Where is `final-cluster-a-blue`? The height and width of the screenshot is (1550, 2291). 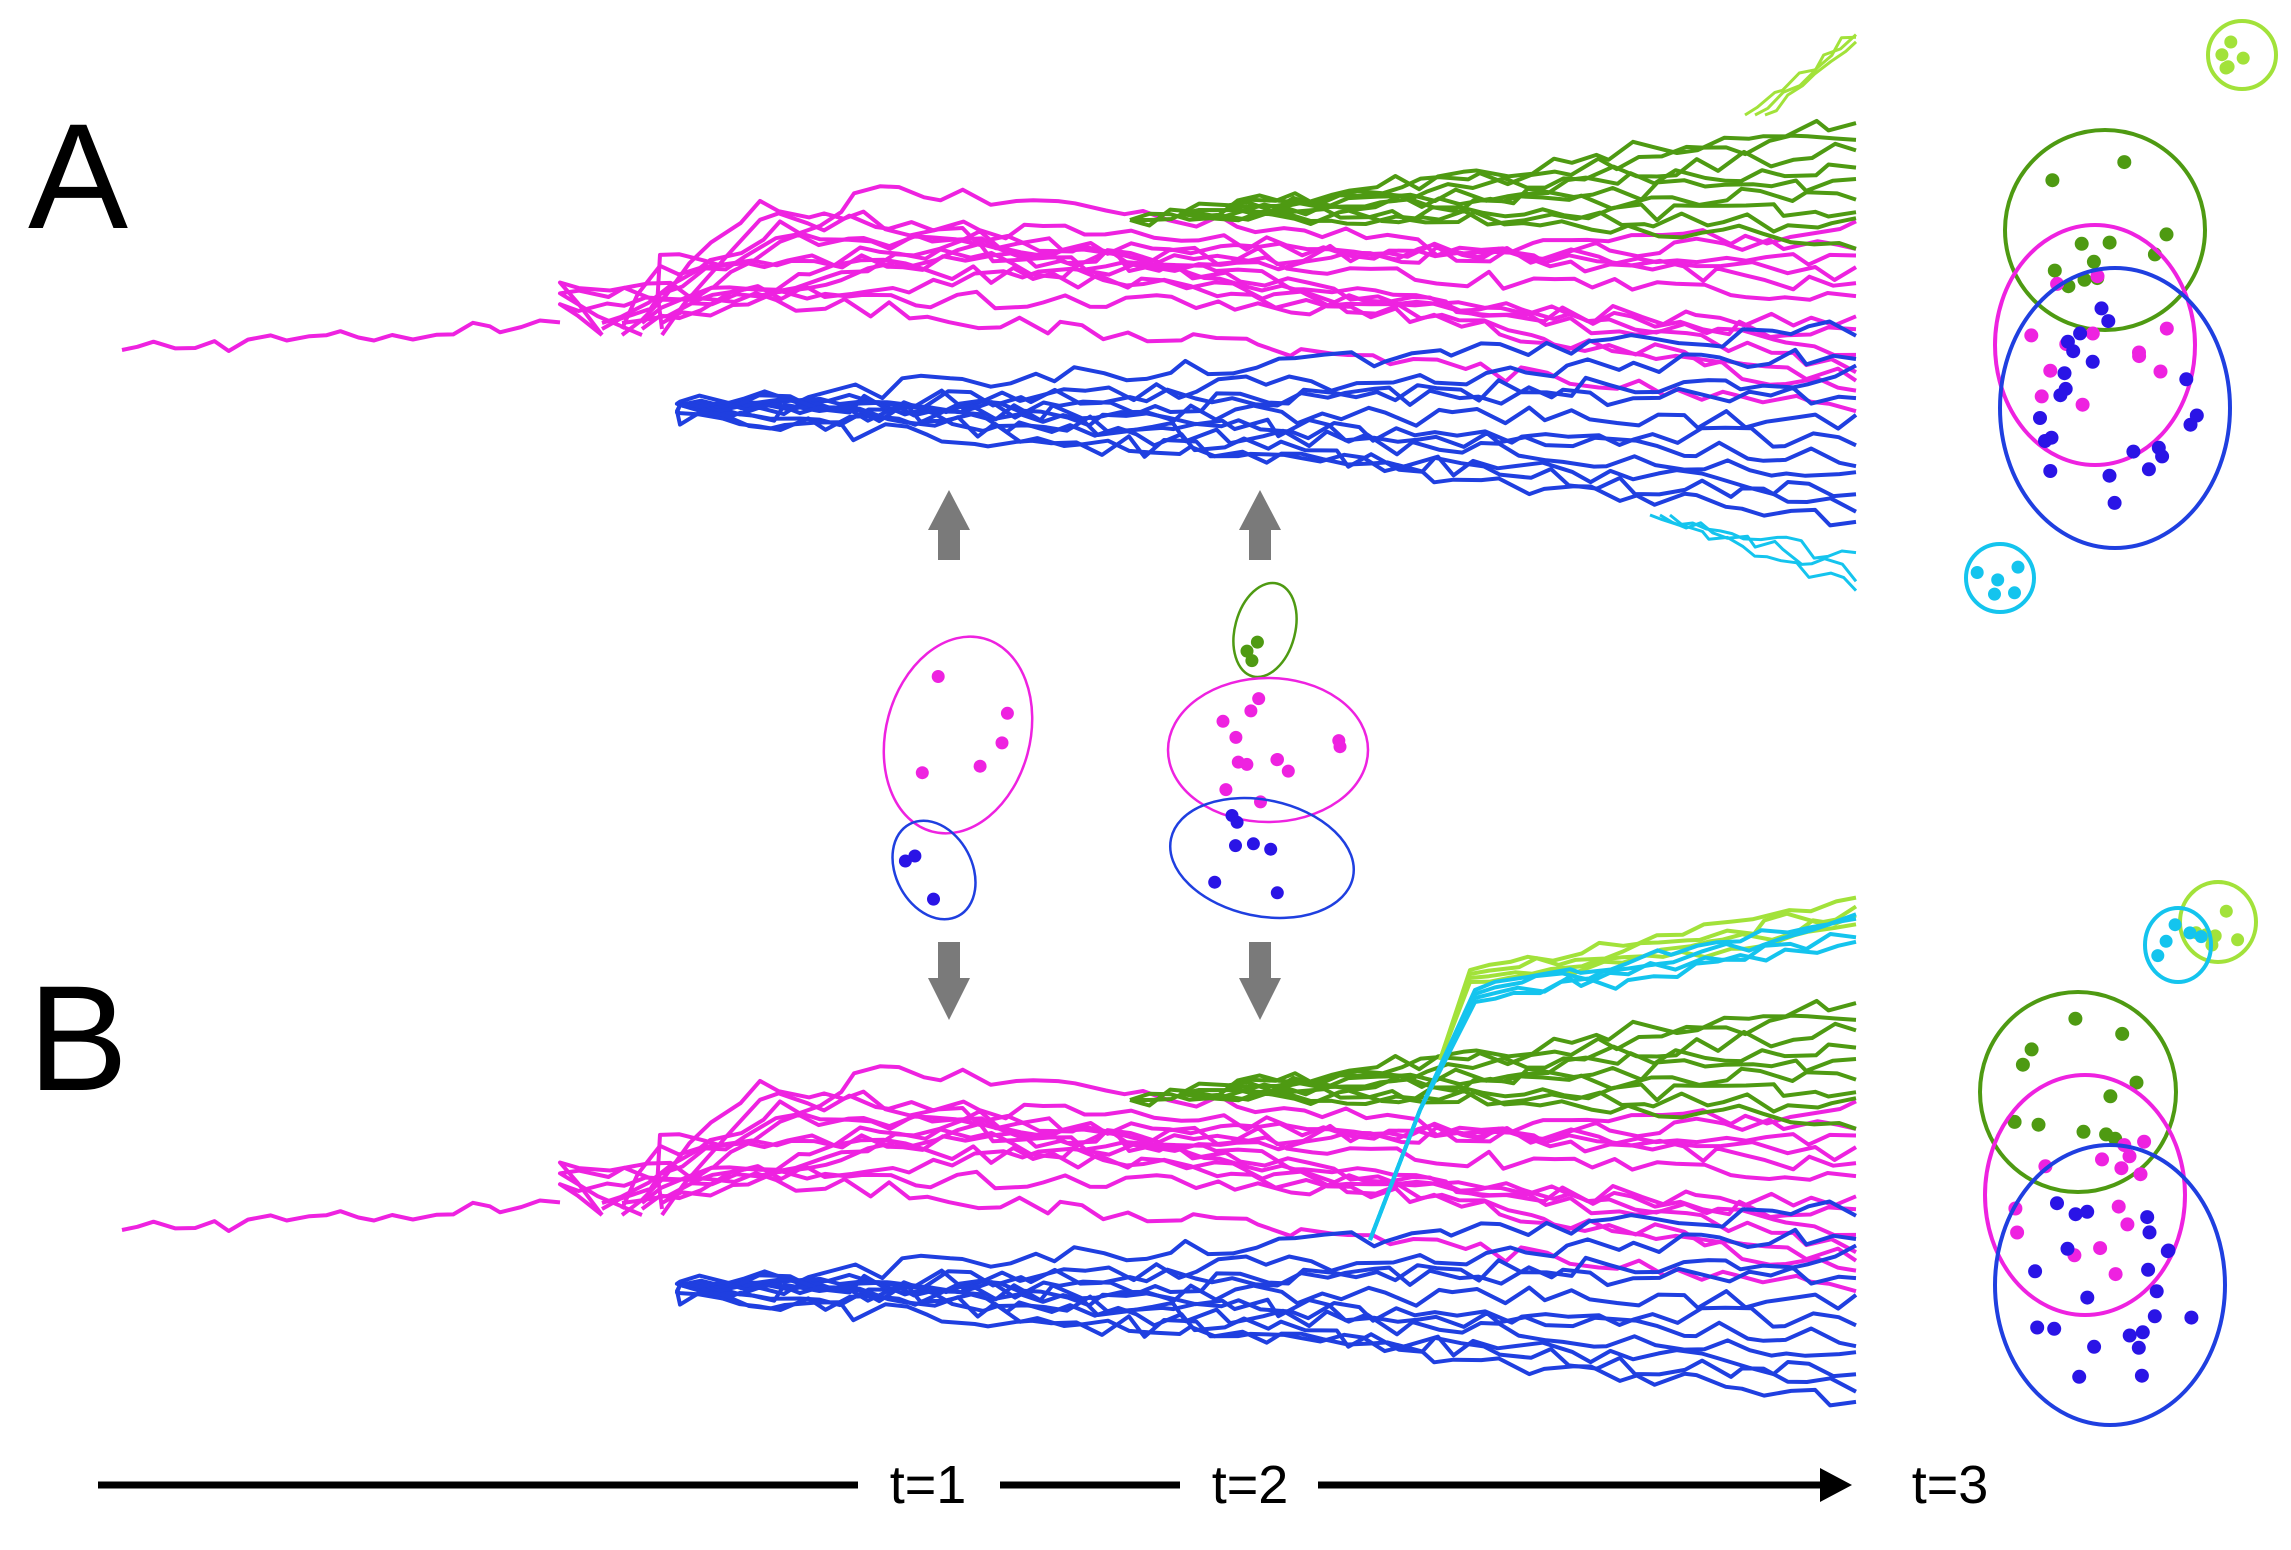 final-cluster-a-blue is located at coordinates (2115, 408).